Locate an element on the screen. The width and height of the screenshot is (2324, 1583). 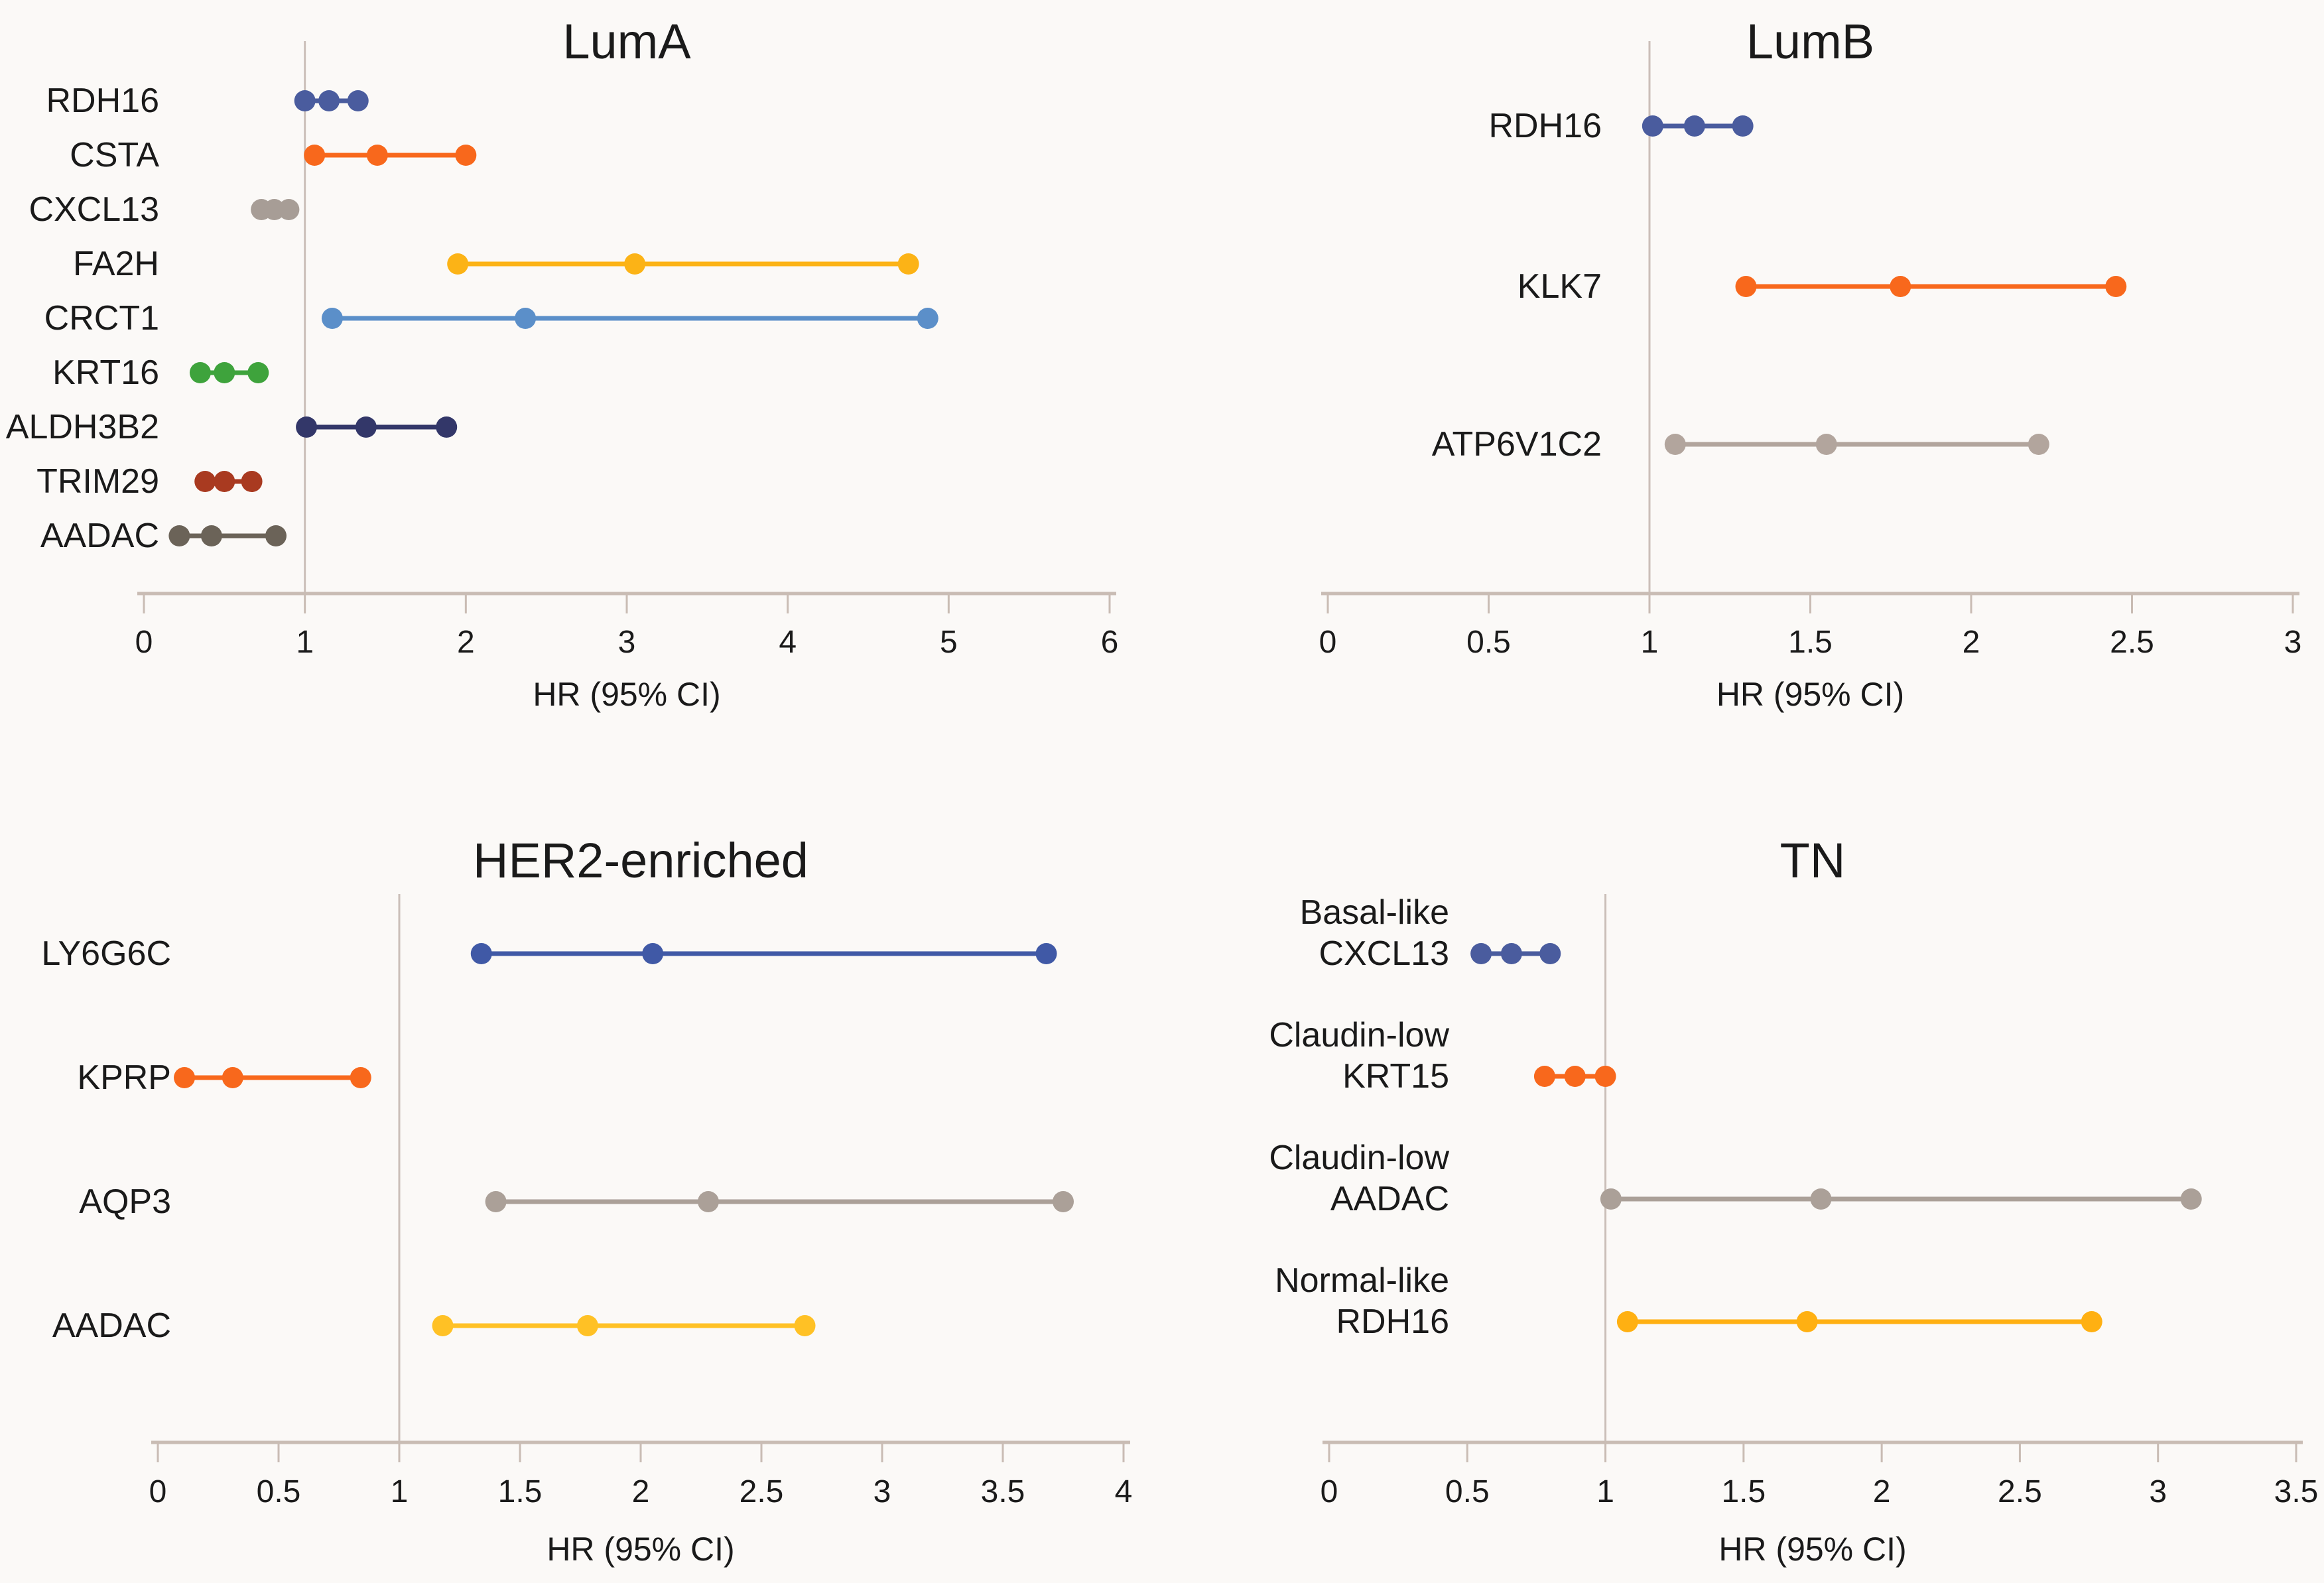
row-label-KRT16: KRT16 is located at coordinates (105, 373).